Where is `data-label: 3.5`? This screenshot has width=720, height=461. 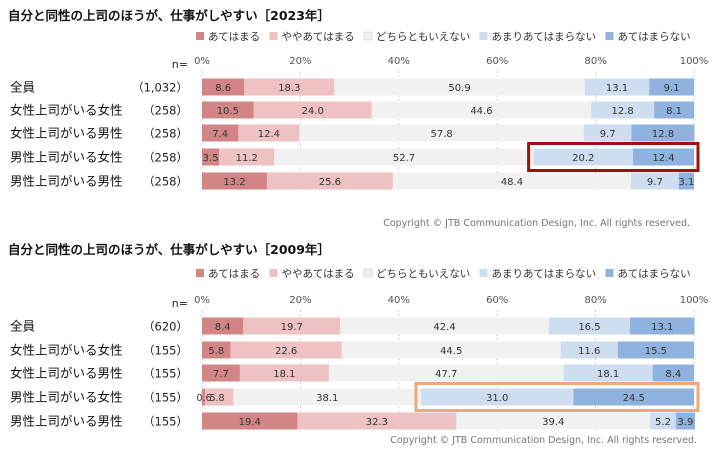 data-label: 3.5 is located at coordinates (211, 158).